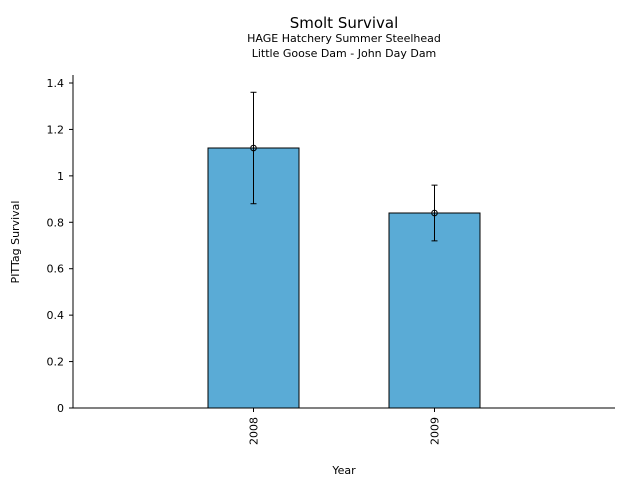 This screenshot has height=480, width=640. Describe the element at coordinates (56, 269) in the screenshot. I see `y-tick-label-3: 0.6` at that location.